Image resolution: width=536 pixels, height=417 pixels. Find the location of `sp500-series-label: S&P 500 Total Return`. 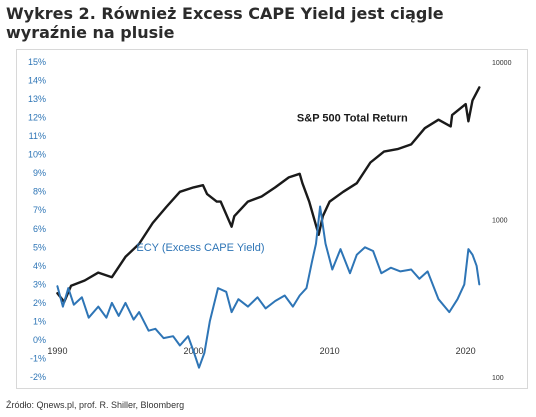

sp500-series-label: S&P 500 Total Return is located at coordinates (352, 118).